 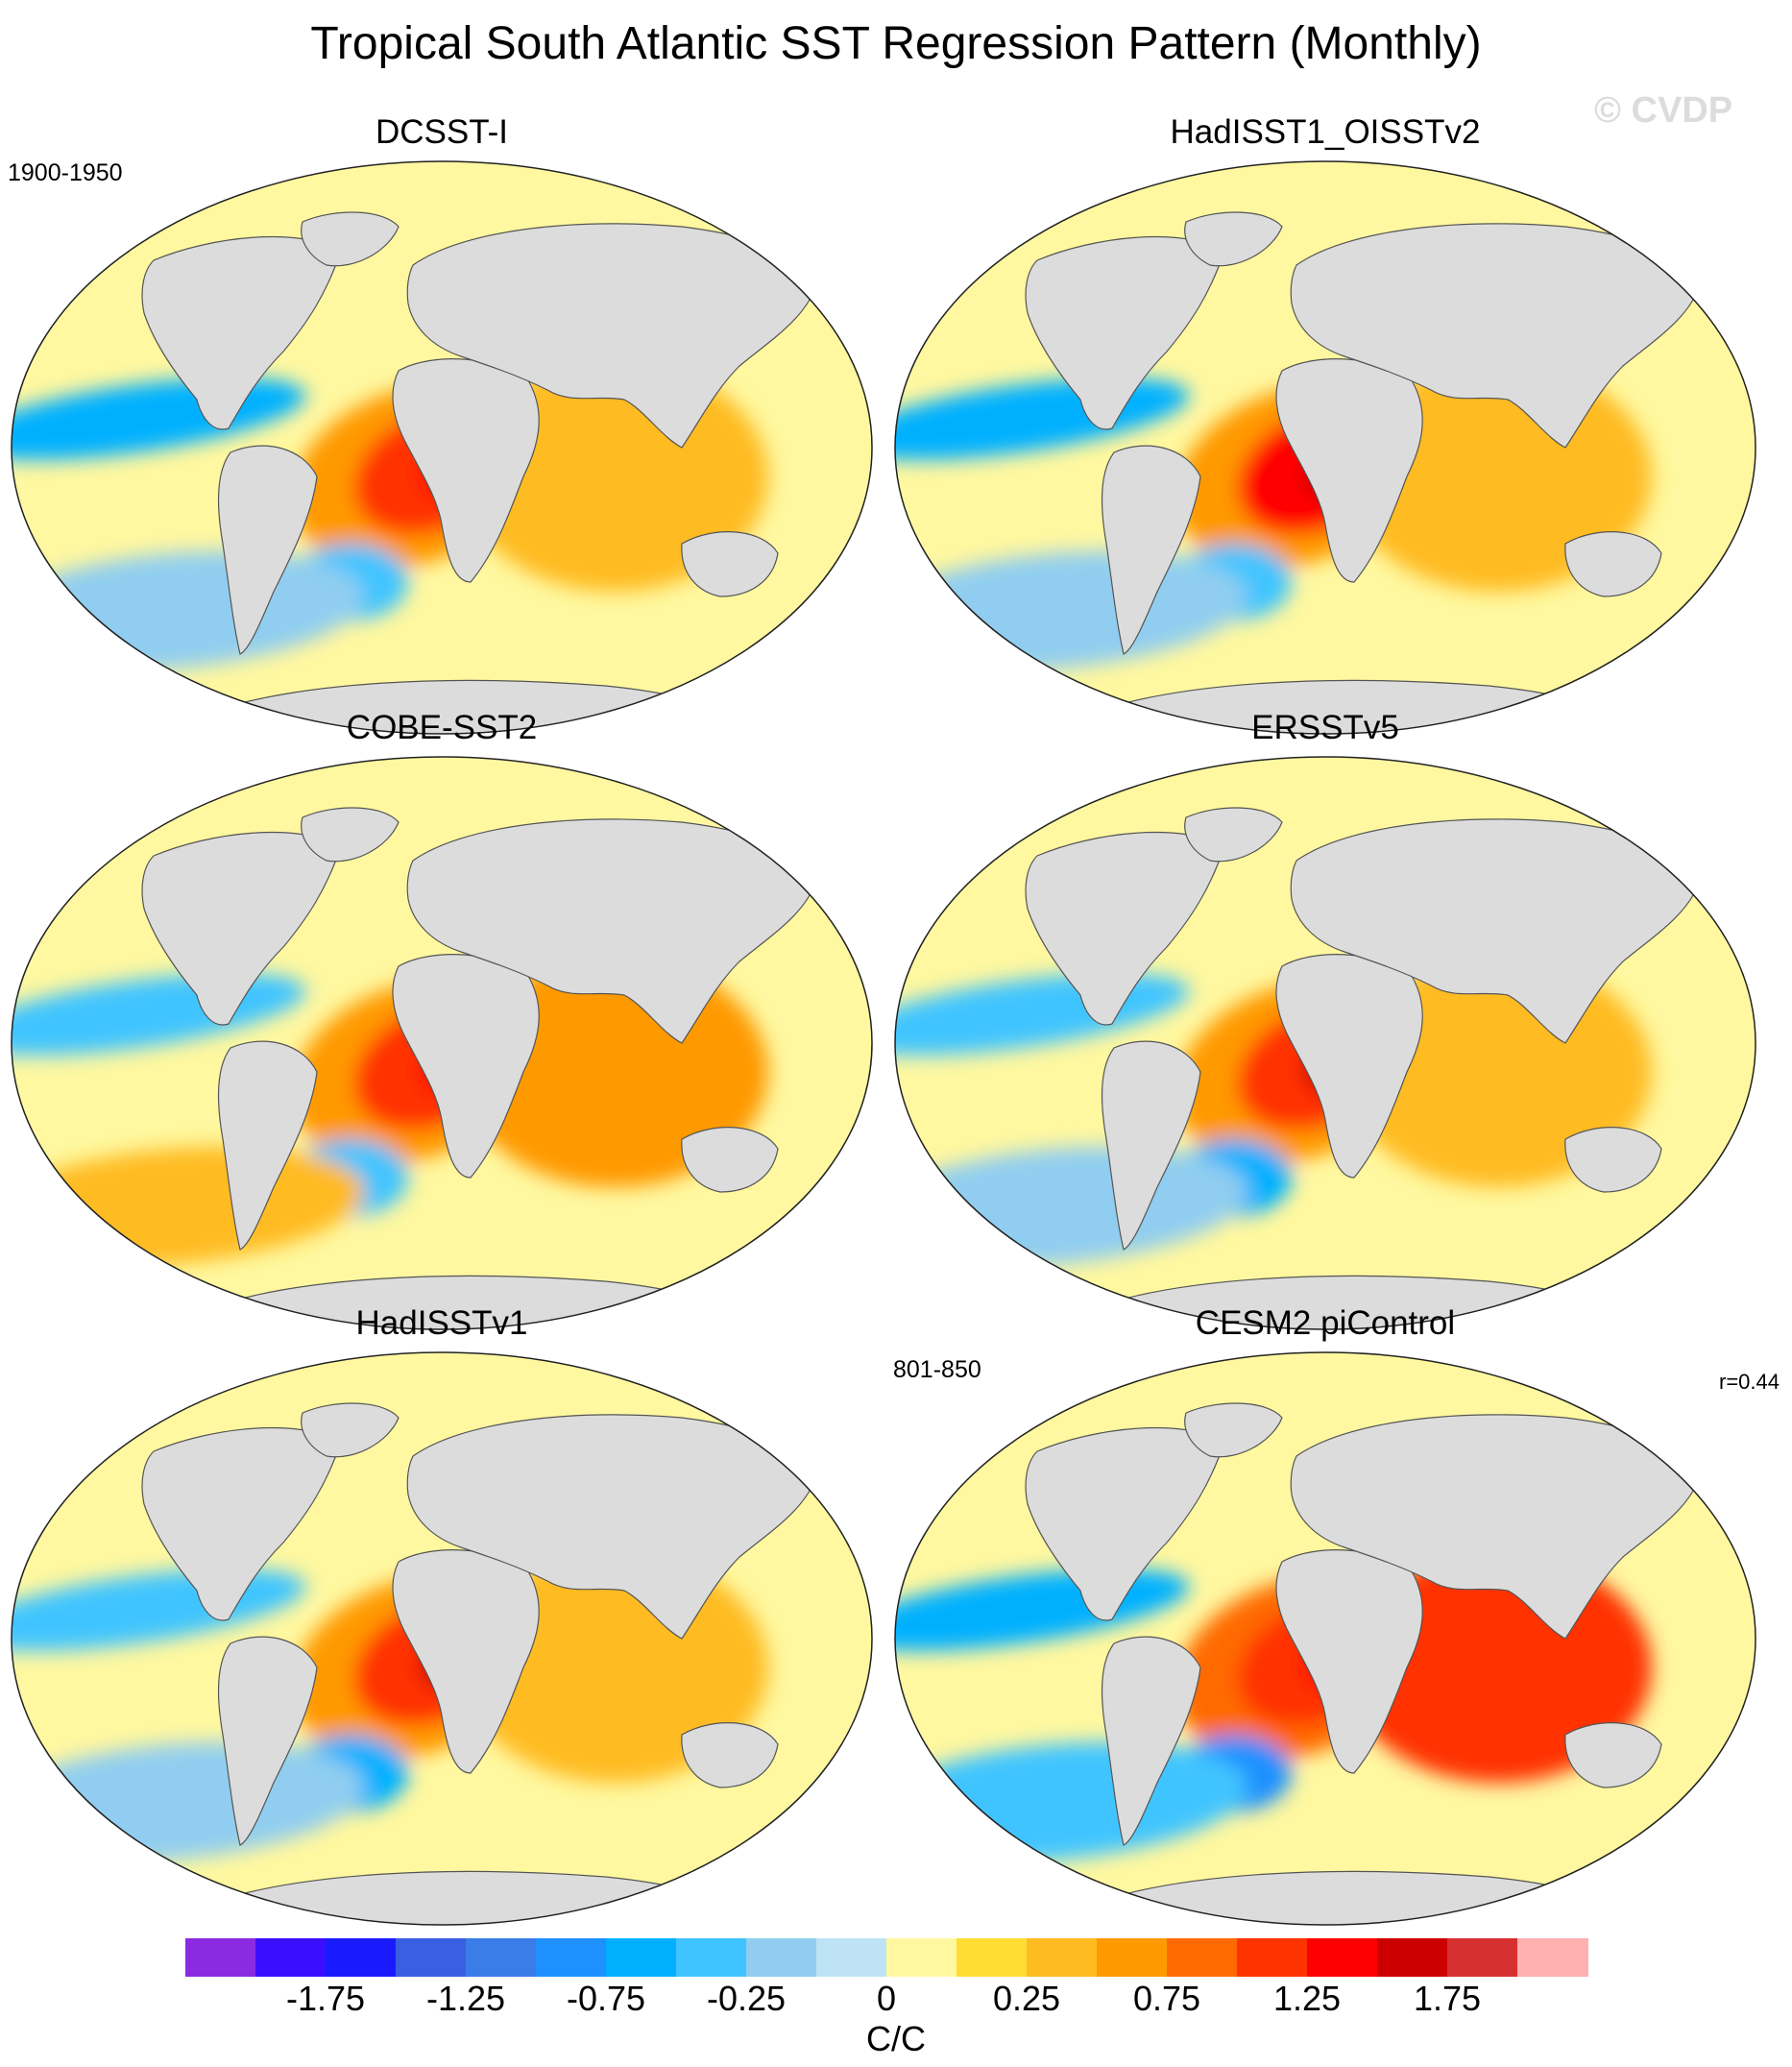 I want to click on panel-title: HadISST1_OISSTv2, so click(x=1325, y=132).